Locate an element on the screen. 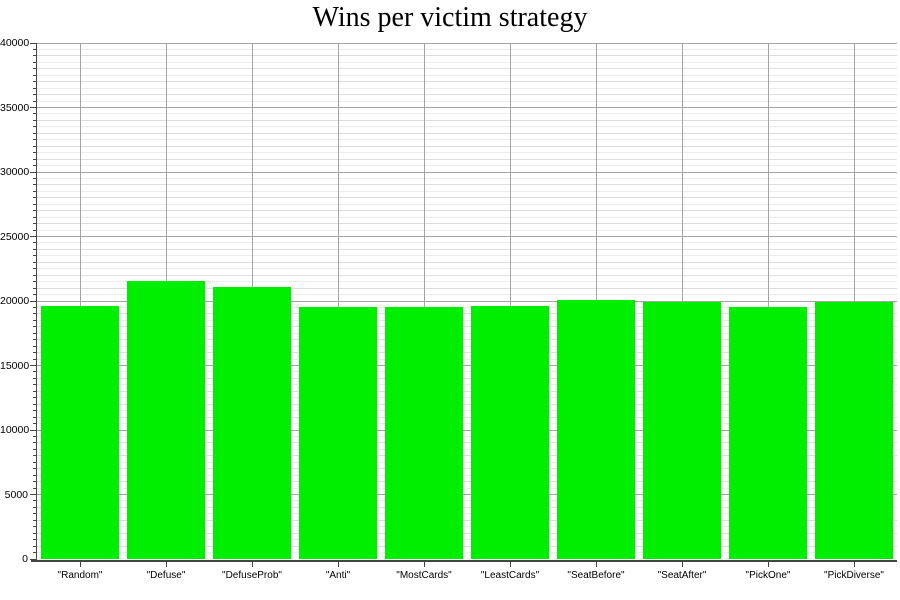  bar-pickdiverse is located at coordinates (854, 430).